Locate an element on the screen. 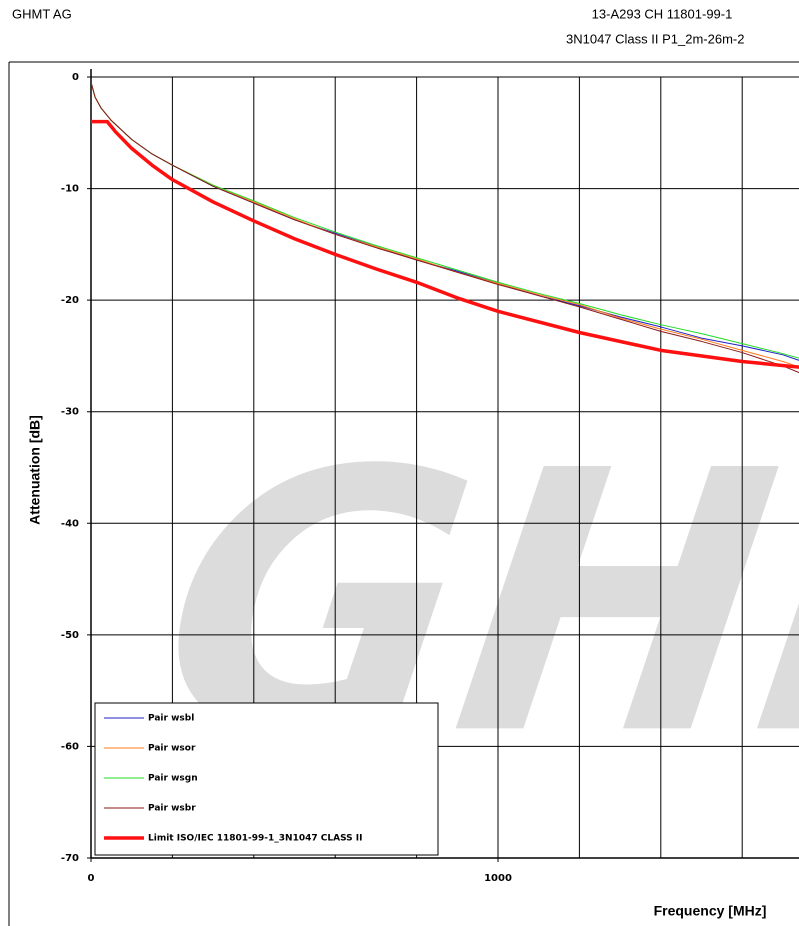  y-tick-label: -20 is located at coordinates (70, 300).